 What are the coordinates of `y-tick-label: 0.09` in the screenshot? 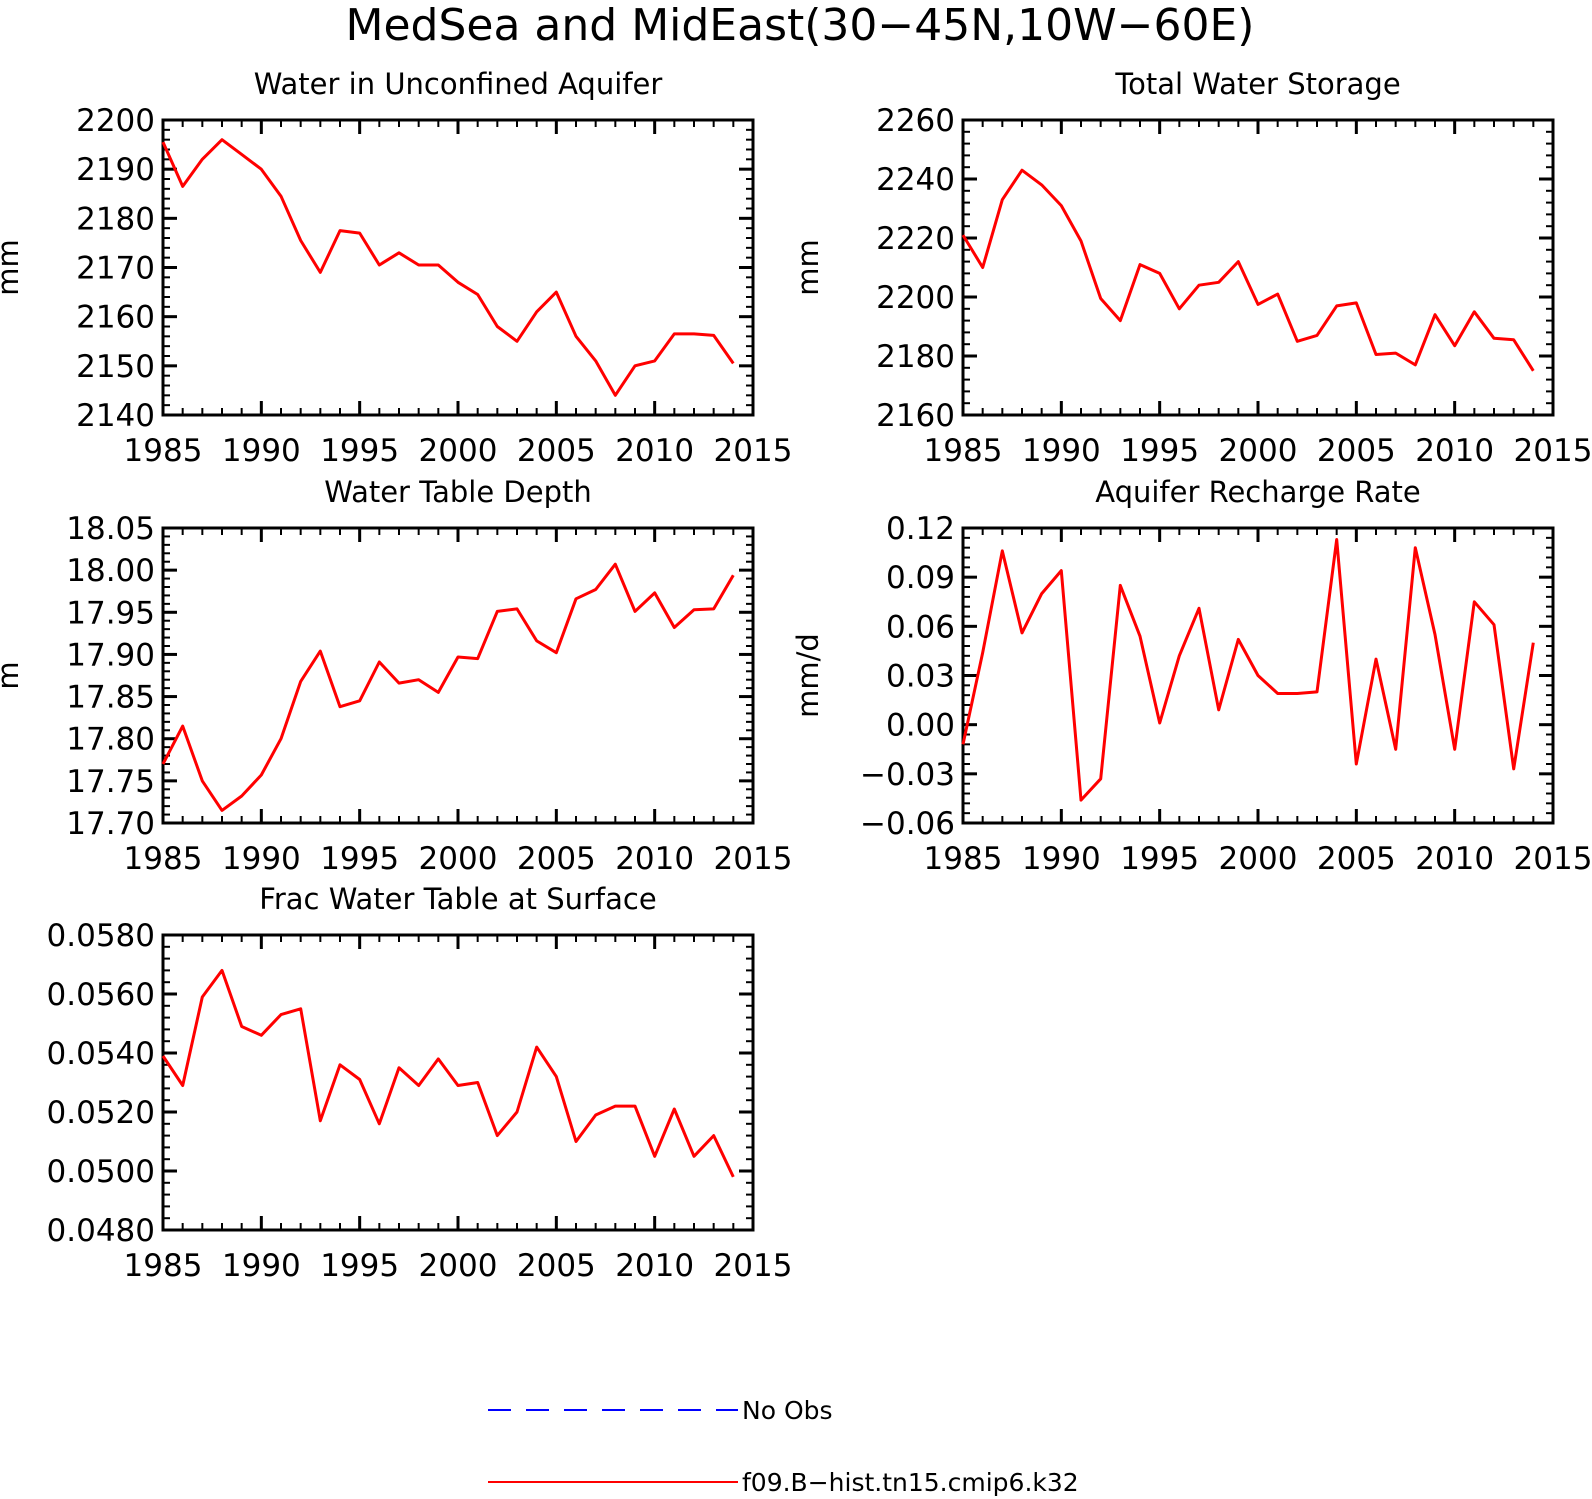 It's located at (920, 578).